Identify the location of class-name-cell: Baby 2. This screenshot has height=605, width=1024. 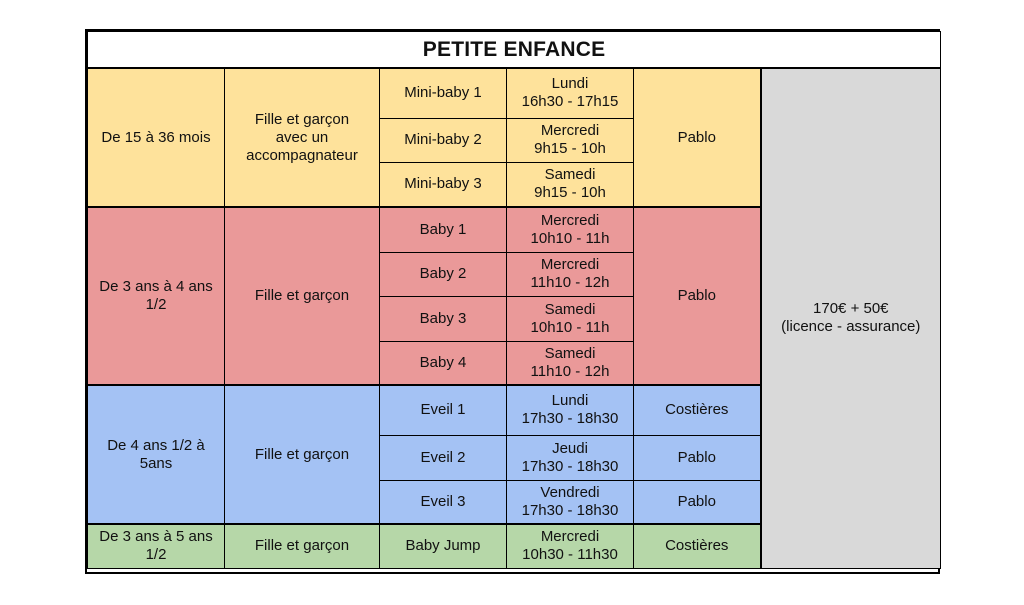
(443, 274).